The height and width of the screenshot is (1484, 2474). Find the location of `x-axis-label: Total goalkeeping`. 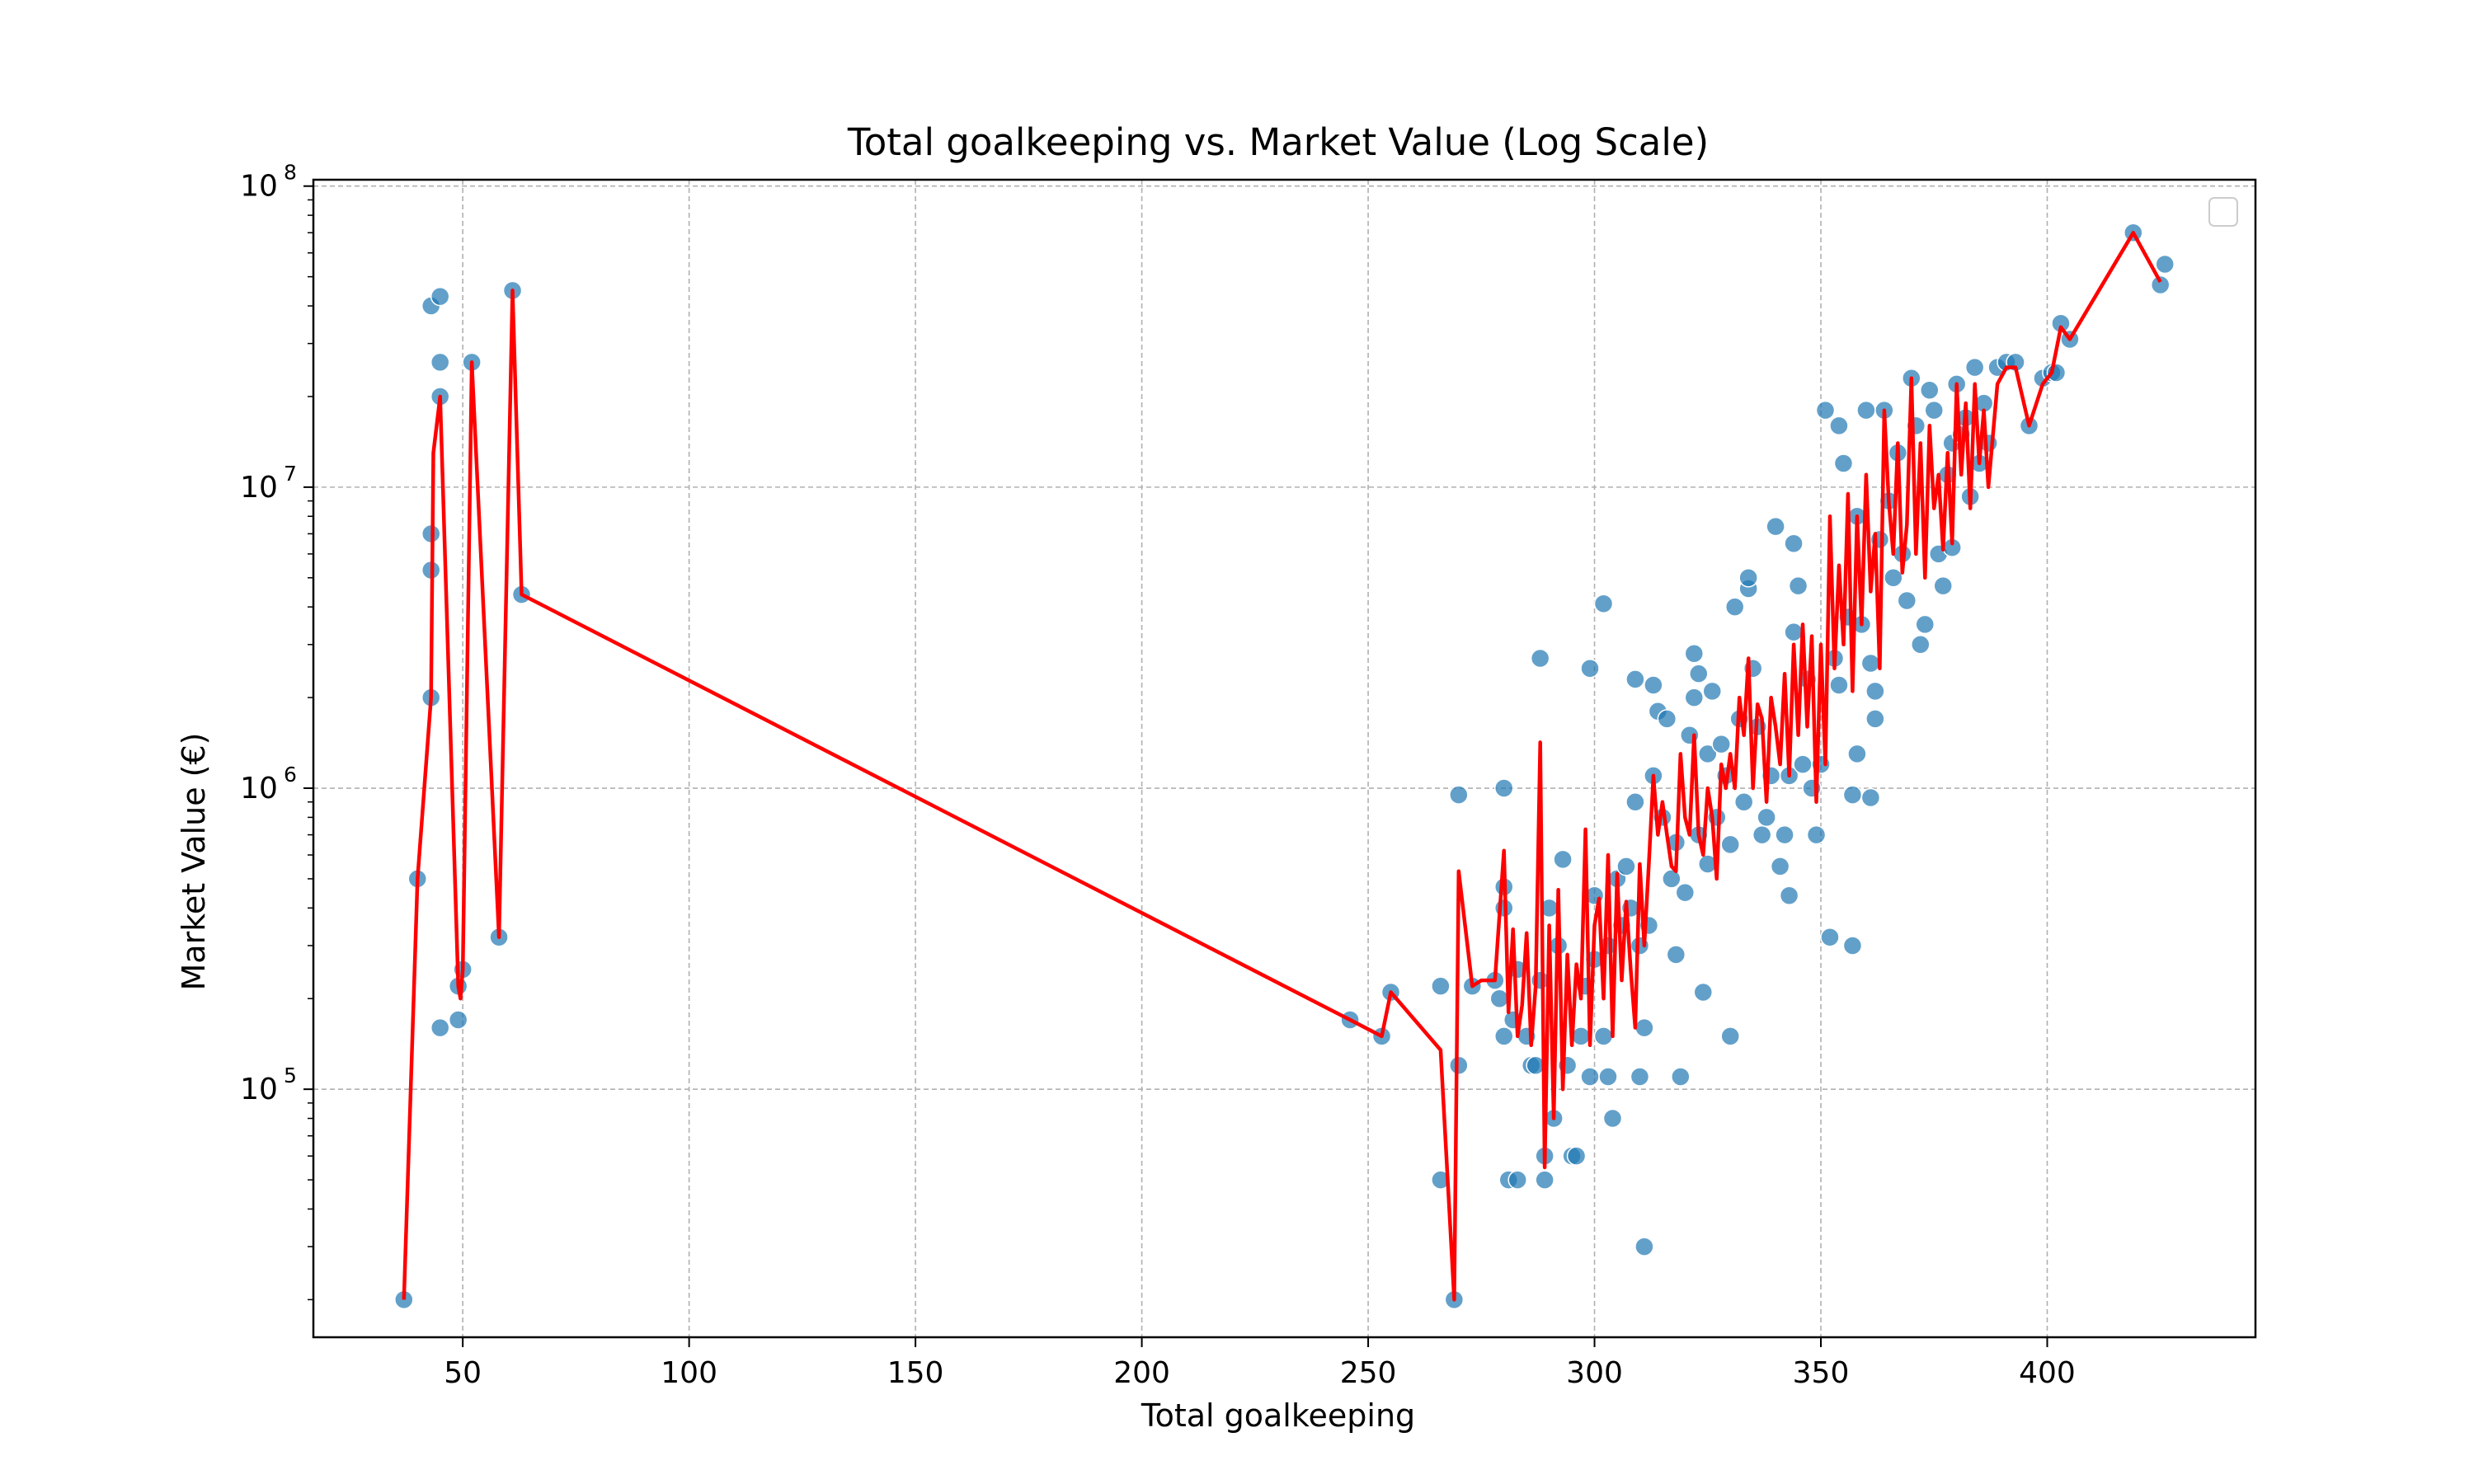

x-axis-label: Total goalkeeping is located at coordinates (1278, 1415).